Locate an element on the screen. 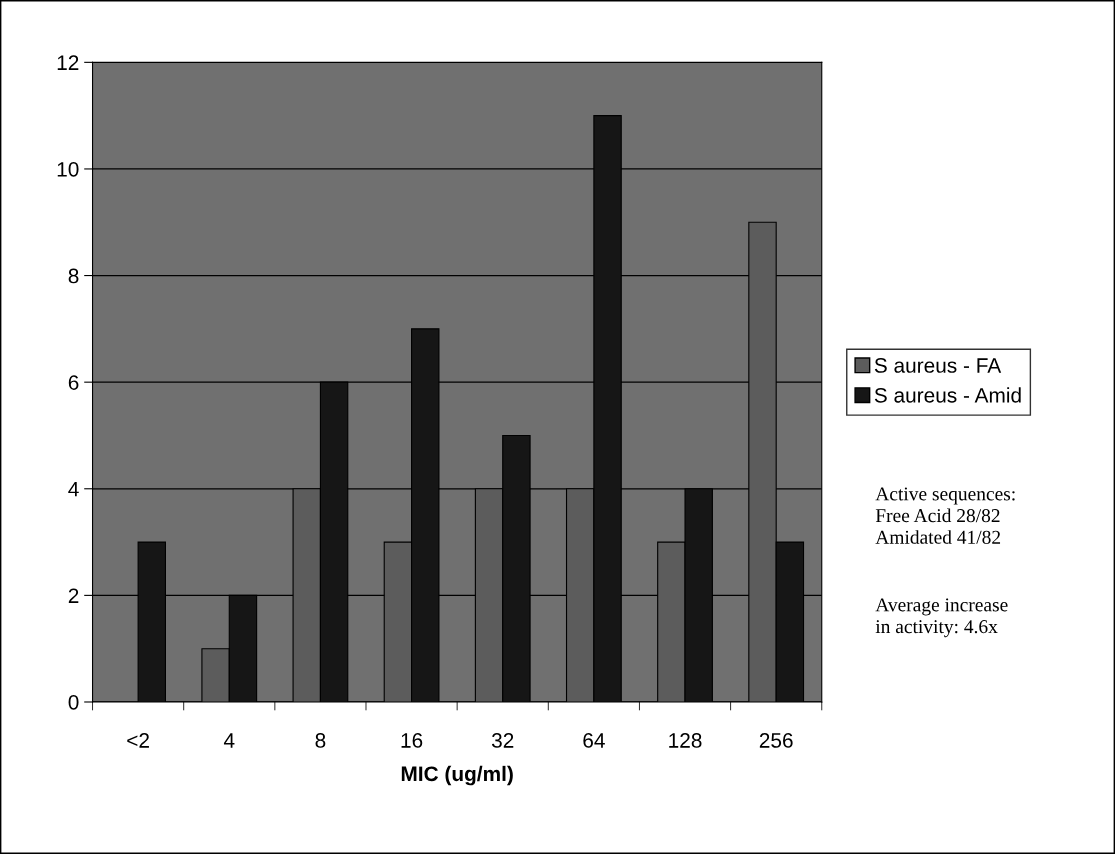  y-tick-label: 4 is located at coordinates (73, 489).